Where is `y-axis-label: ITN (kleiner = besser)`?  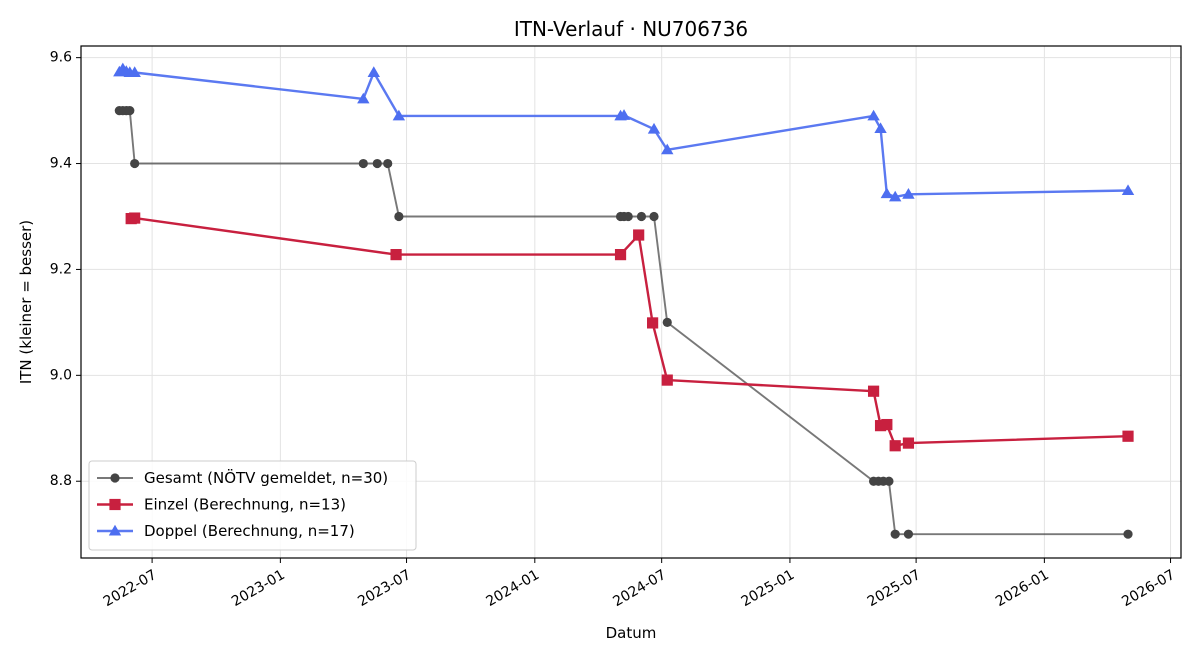
y-axis-label: ITN (kleiner = besser) is located at coordinates (26, 302).